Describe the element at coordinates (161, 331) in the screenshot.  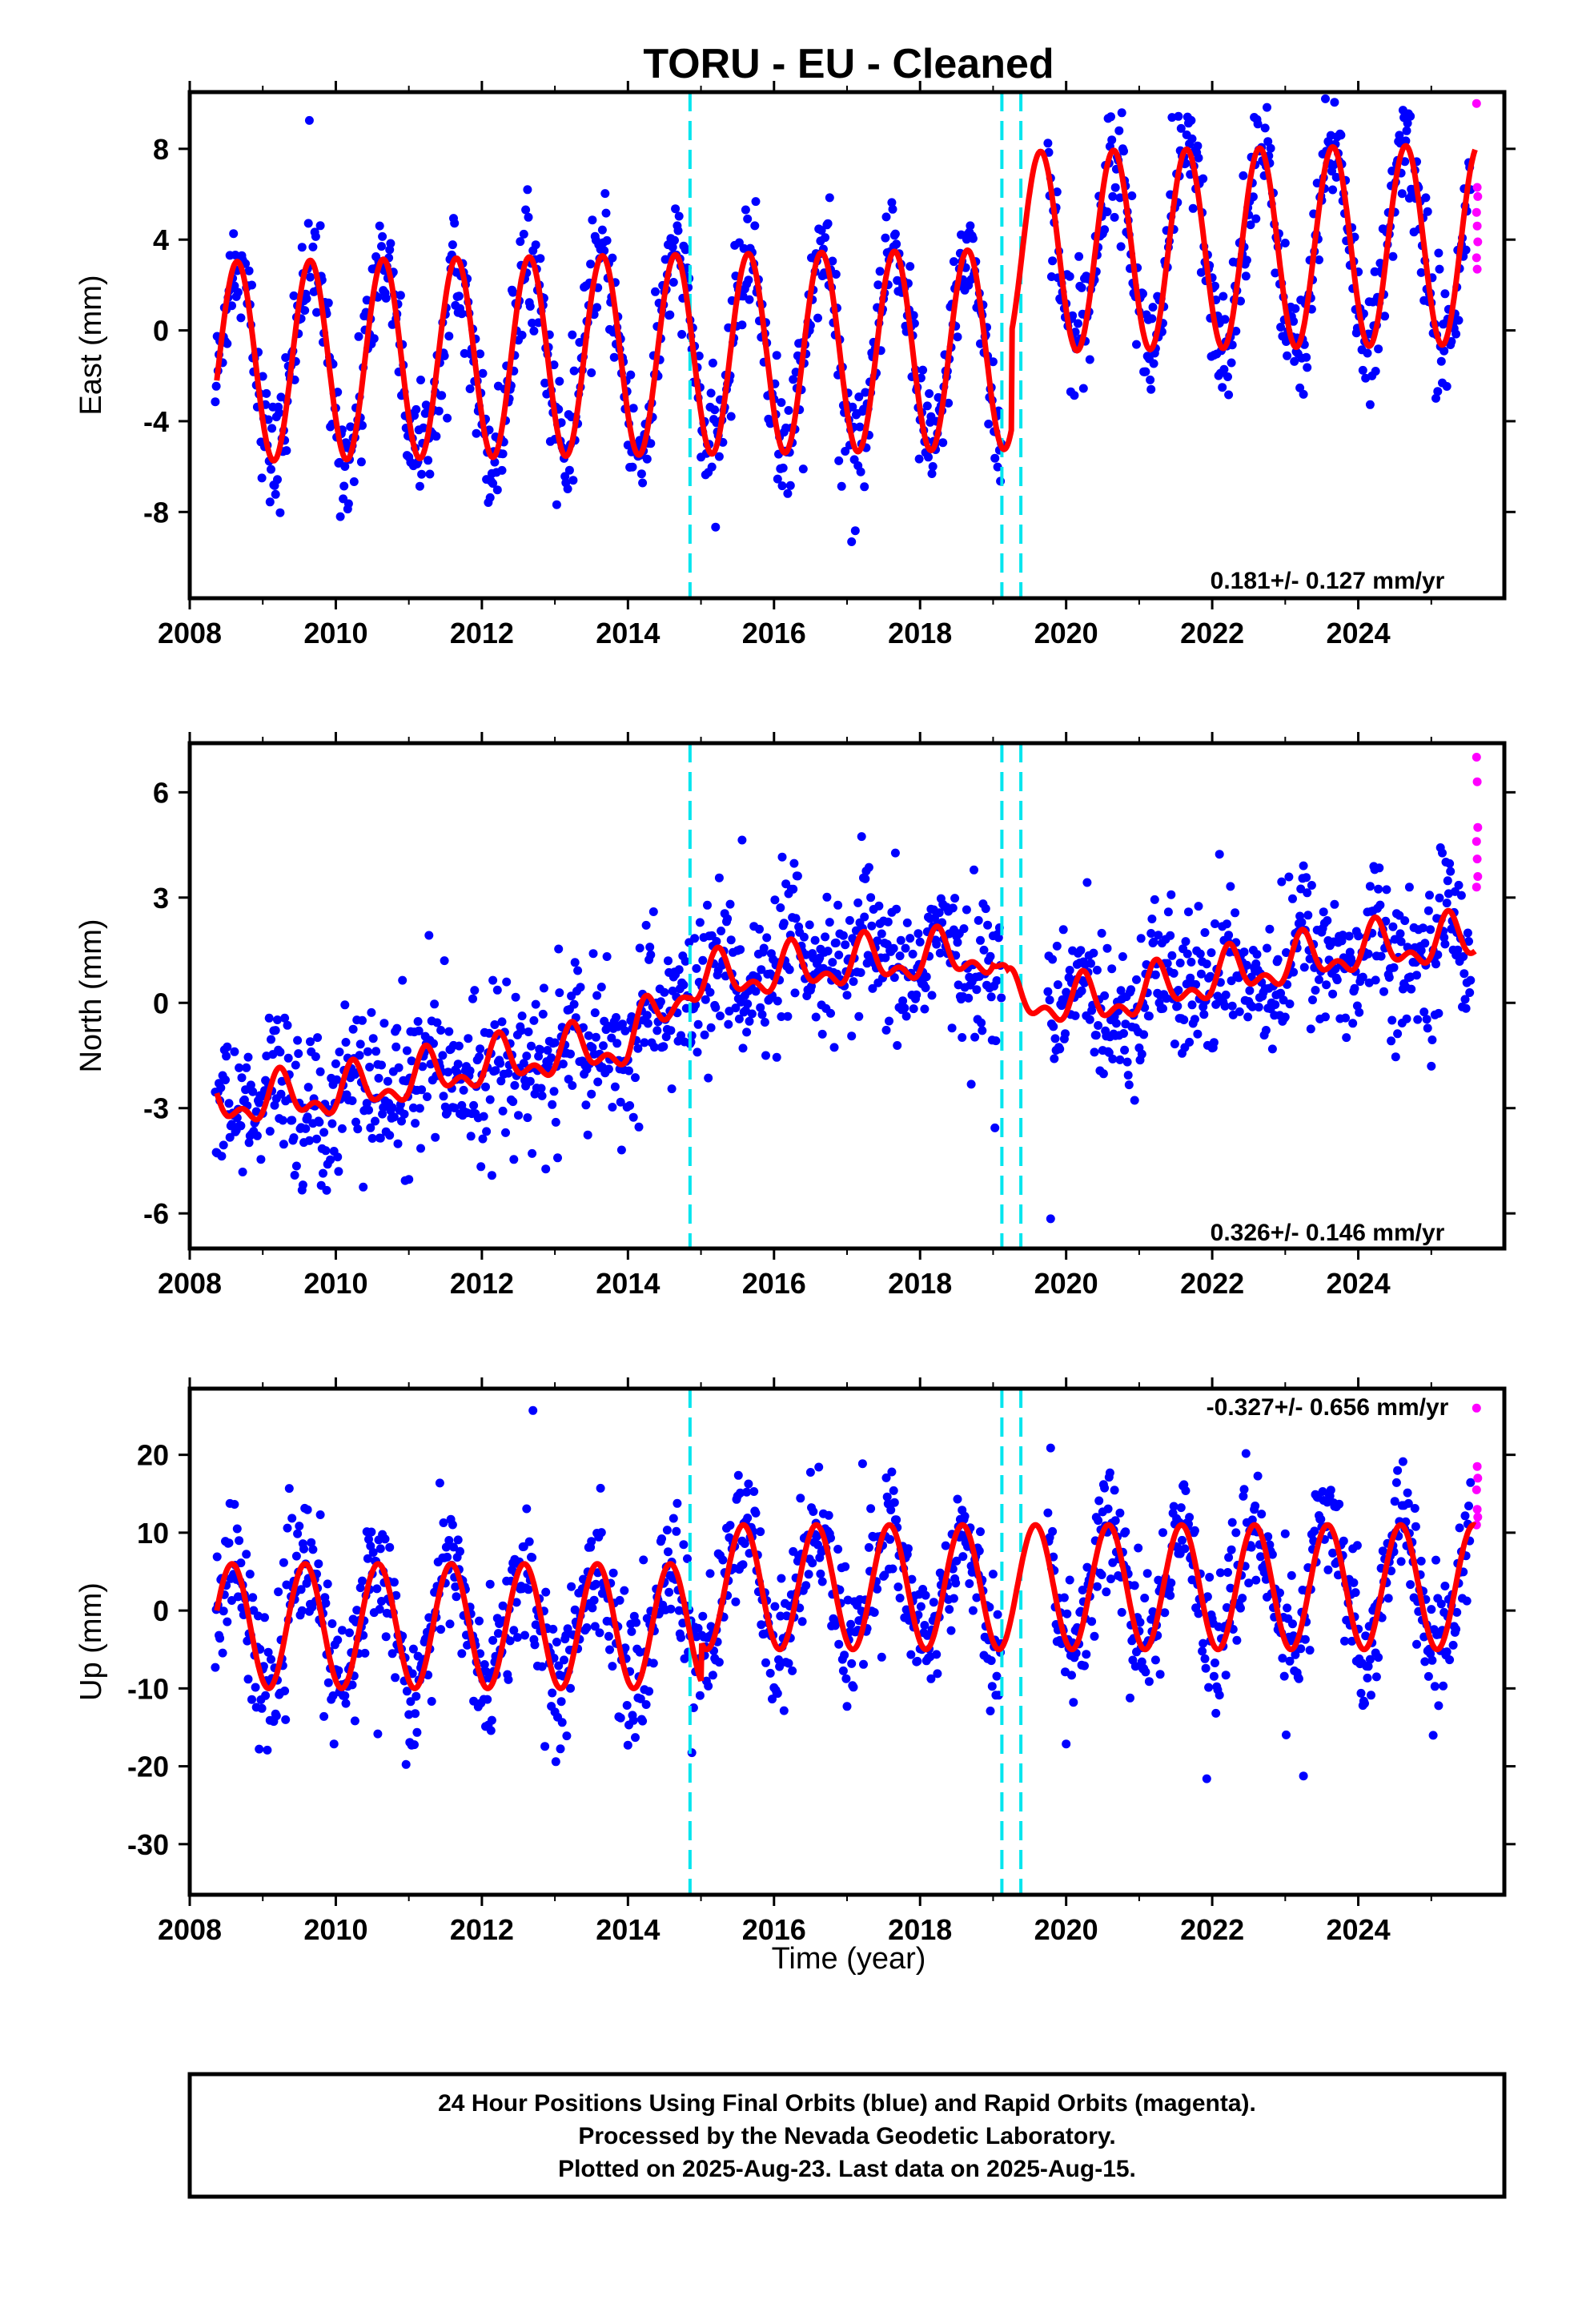
I see `y-tick-label: 0` at that location.